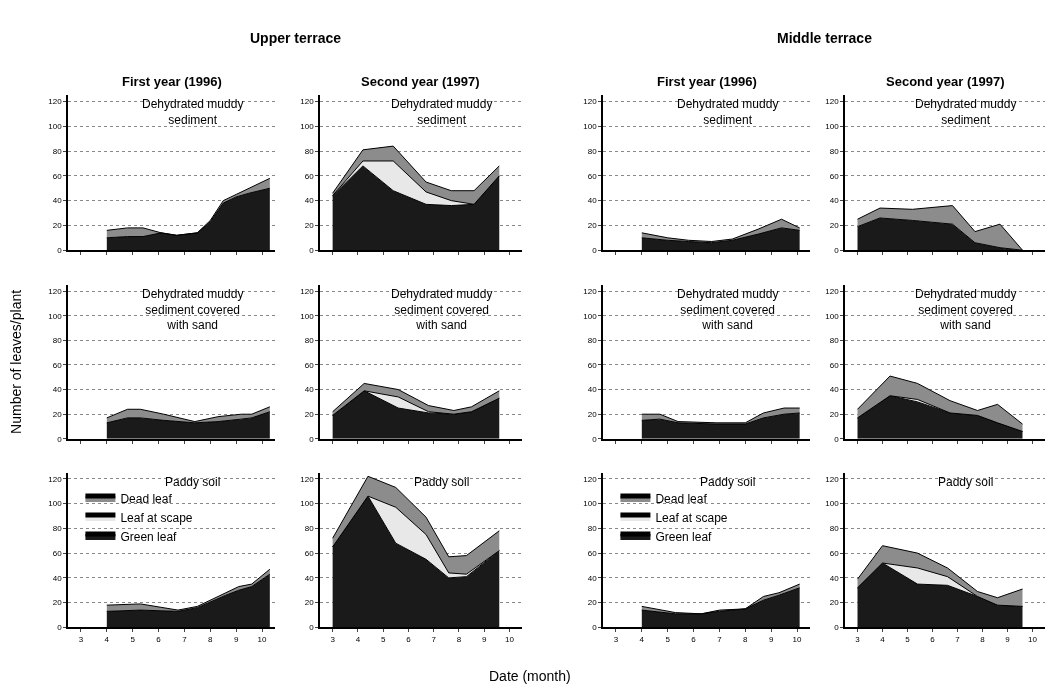 This screenshot has width=1060, height=695. What do you see at coordinates (296, 38) in the screenshot?
I see `text: Upper terrace` at bounding box center [296, 38].